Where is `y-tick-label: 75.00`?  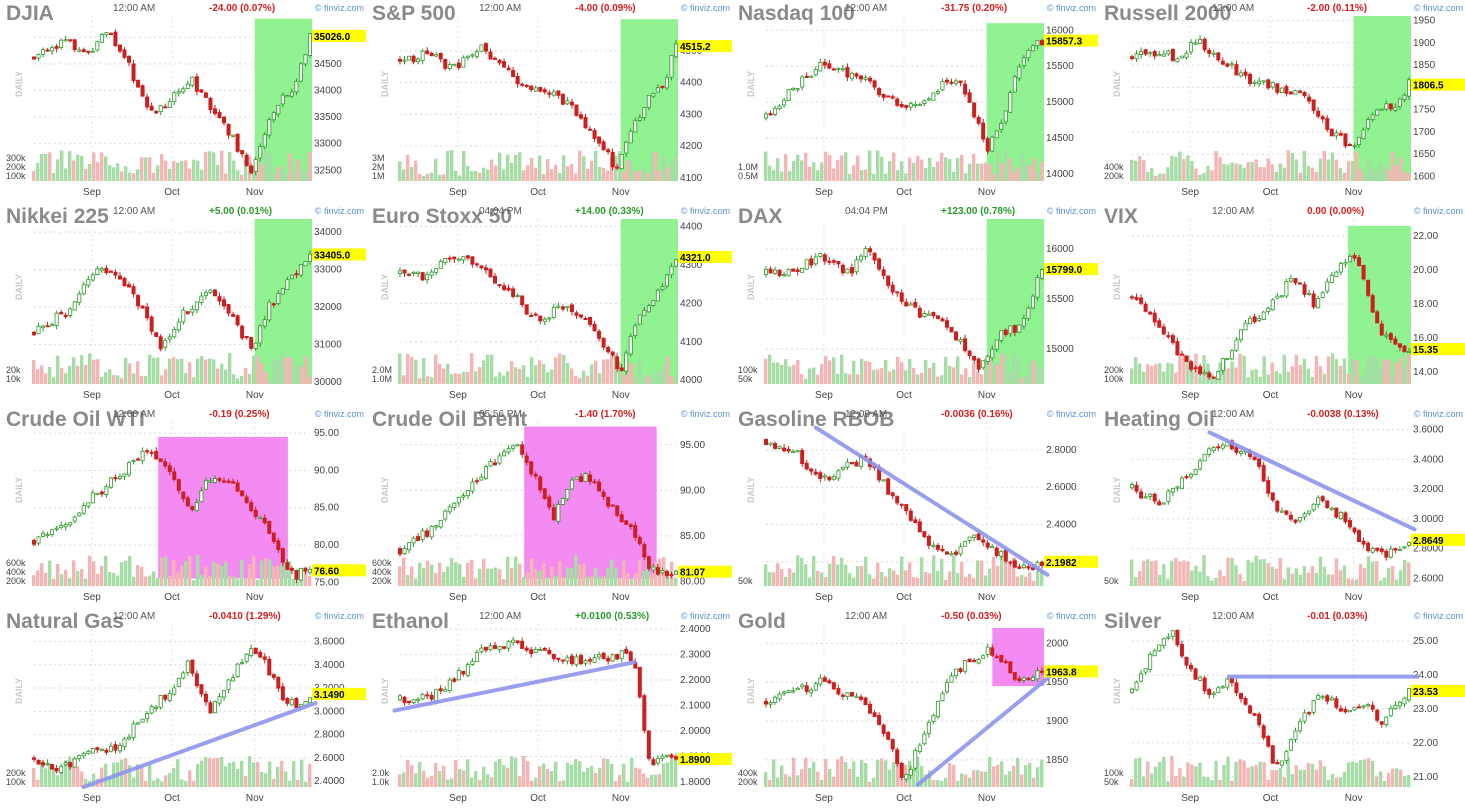
y-tick-label: 75.00 is located at coordinates (326, 582).